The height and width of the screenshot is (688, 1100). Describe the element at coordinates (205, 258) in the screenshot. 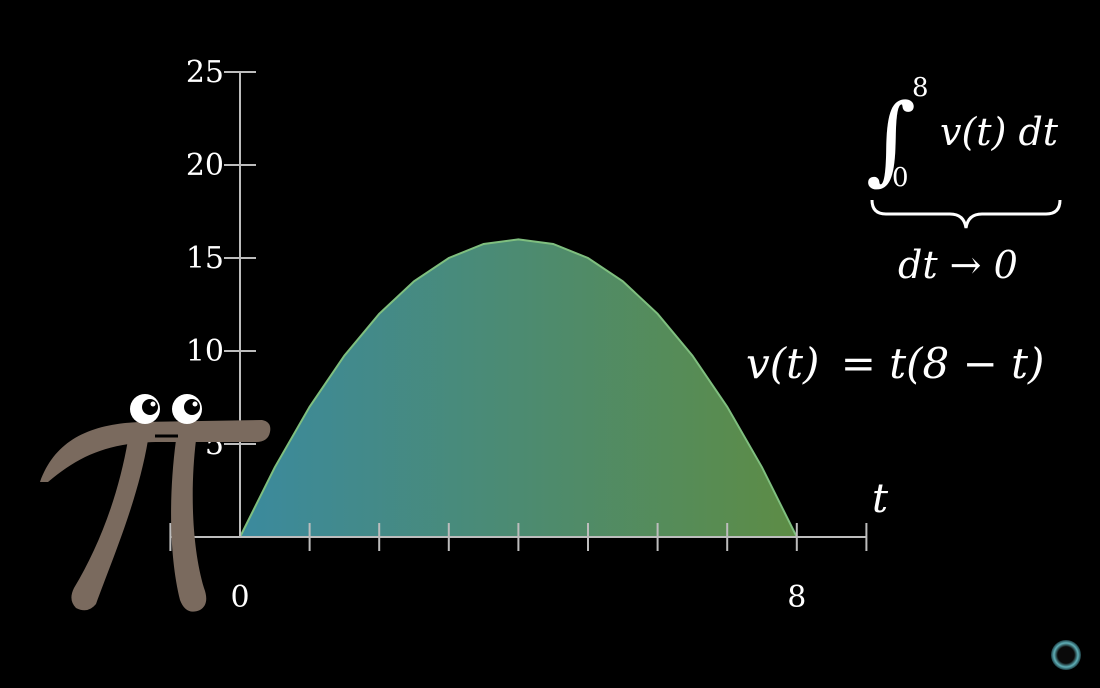

I see `y-tick-label: 15` at that location.